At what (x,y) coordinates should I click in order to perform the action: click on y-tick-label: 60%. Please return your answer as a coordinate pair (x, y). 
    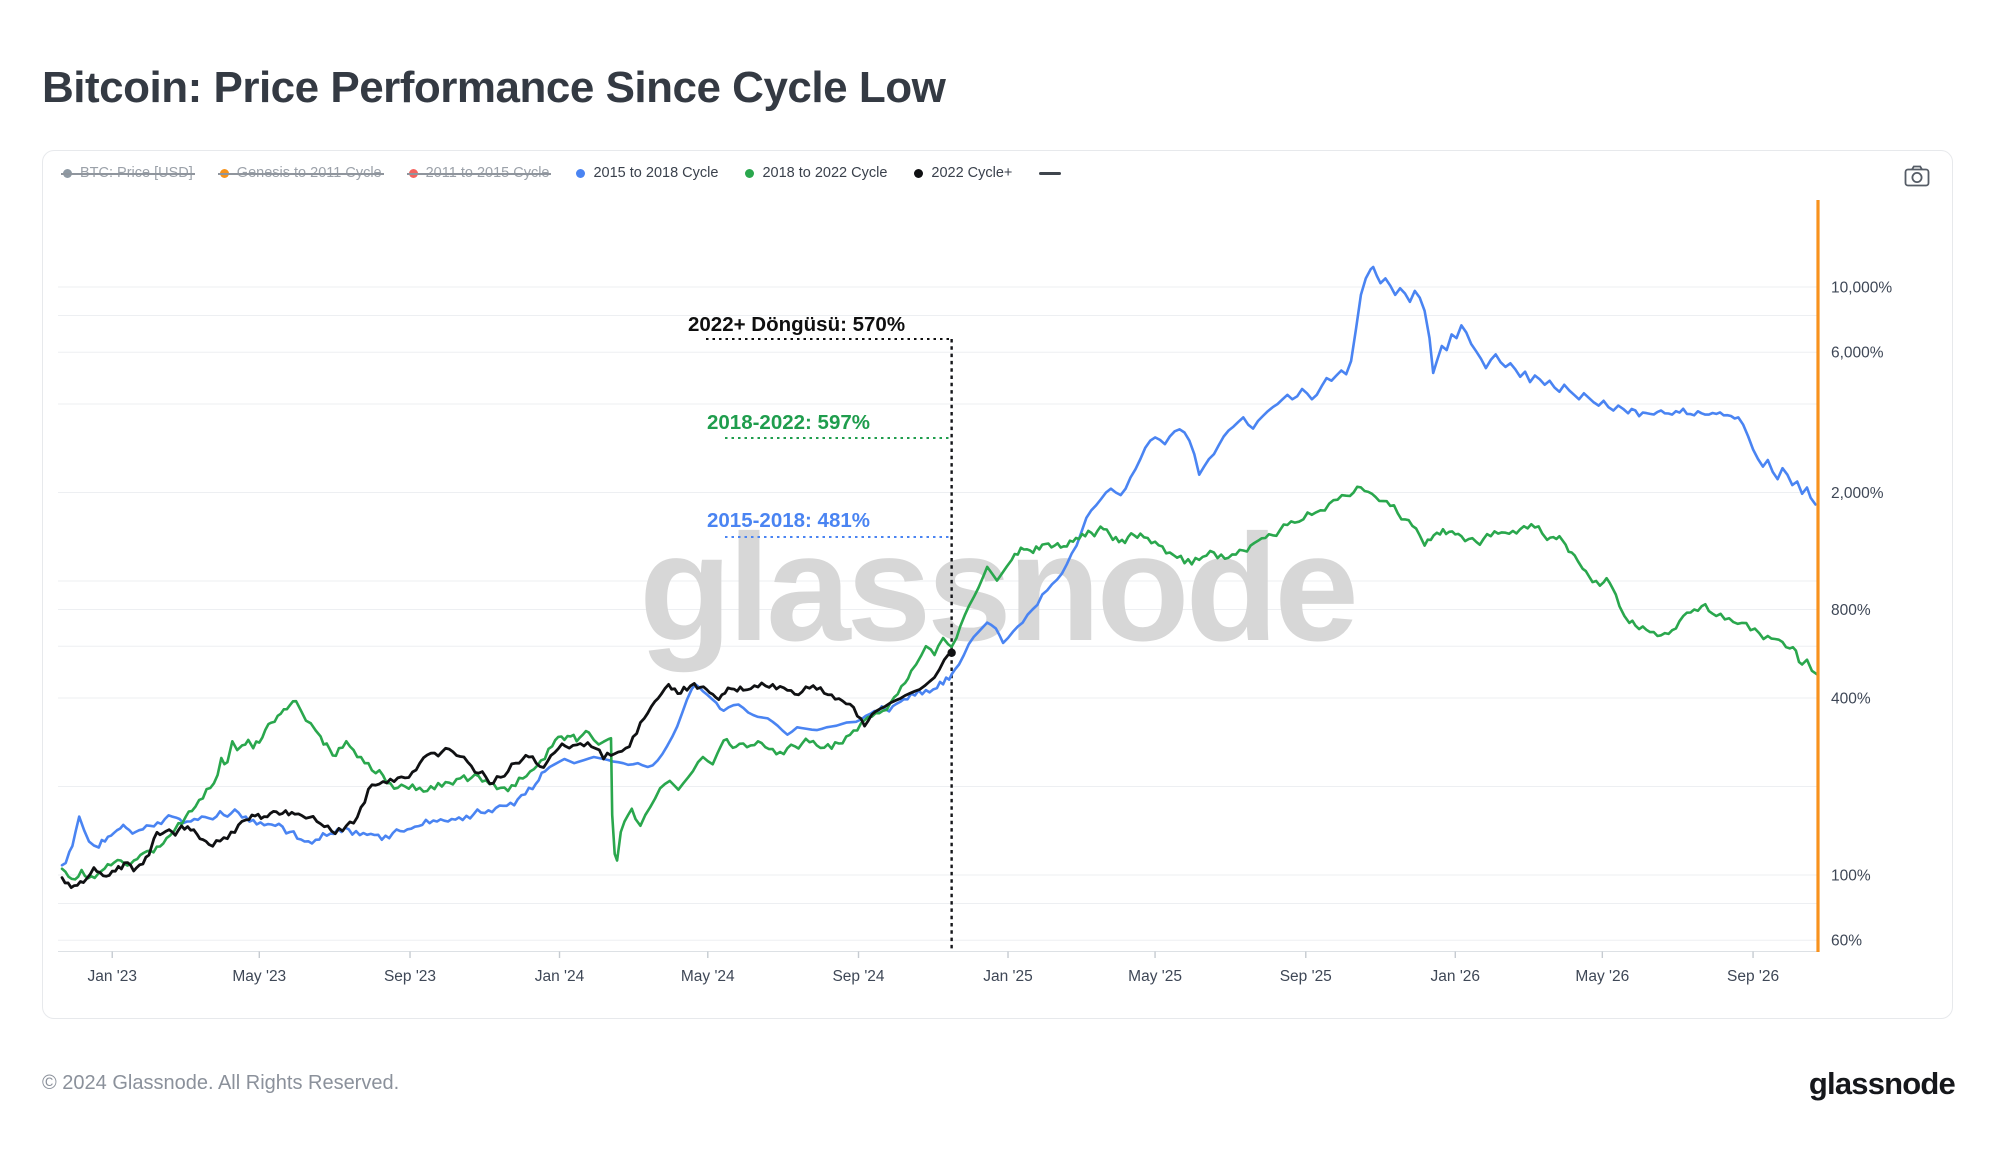
    Looking at the image, I should click on (1846, 941).